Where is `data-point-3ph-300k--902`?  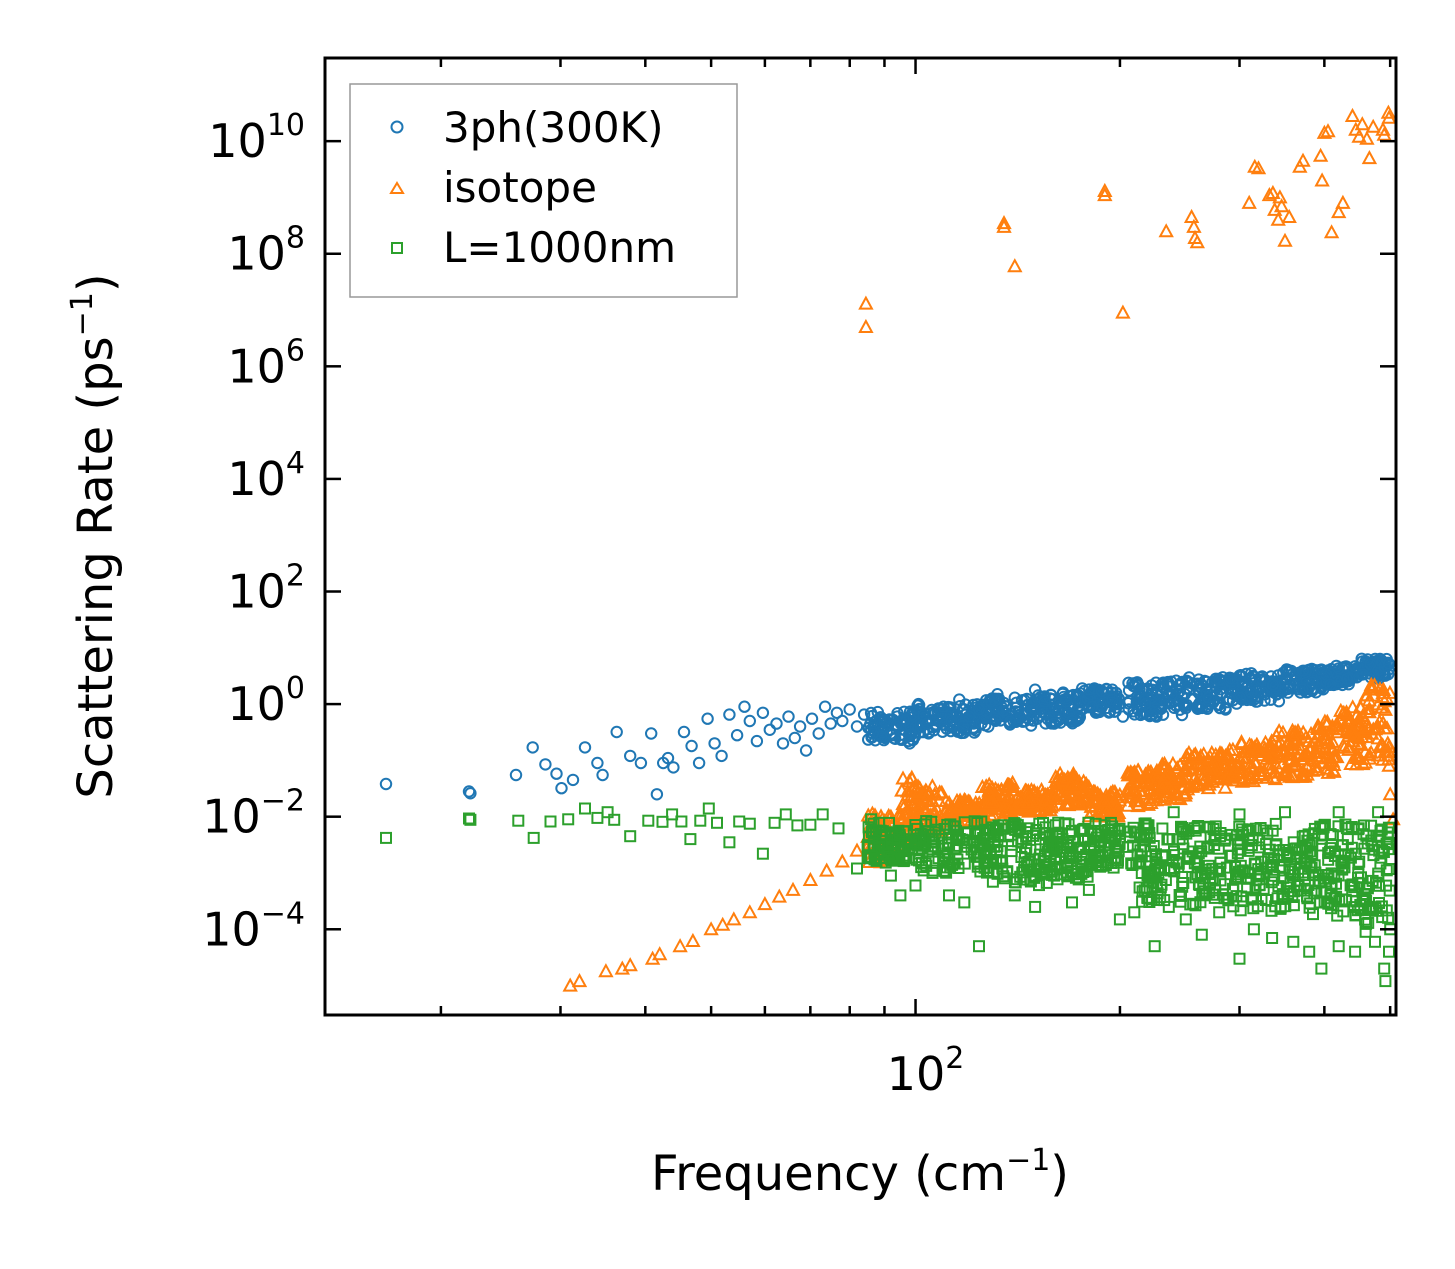 data-point-3ph-300k--902 is located at coordinates (469, 791).